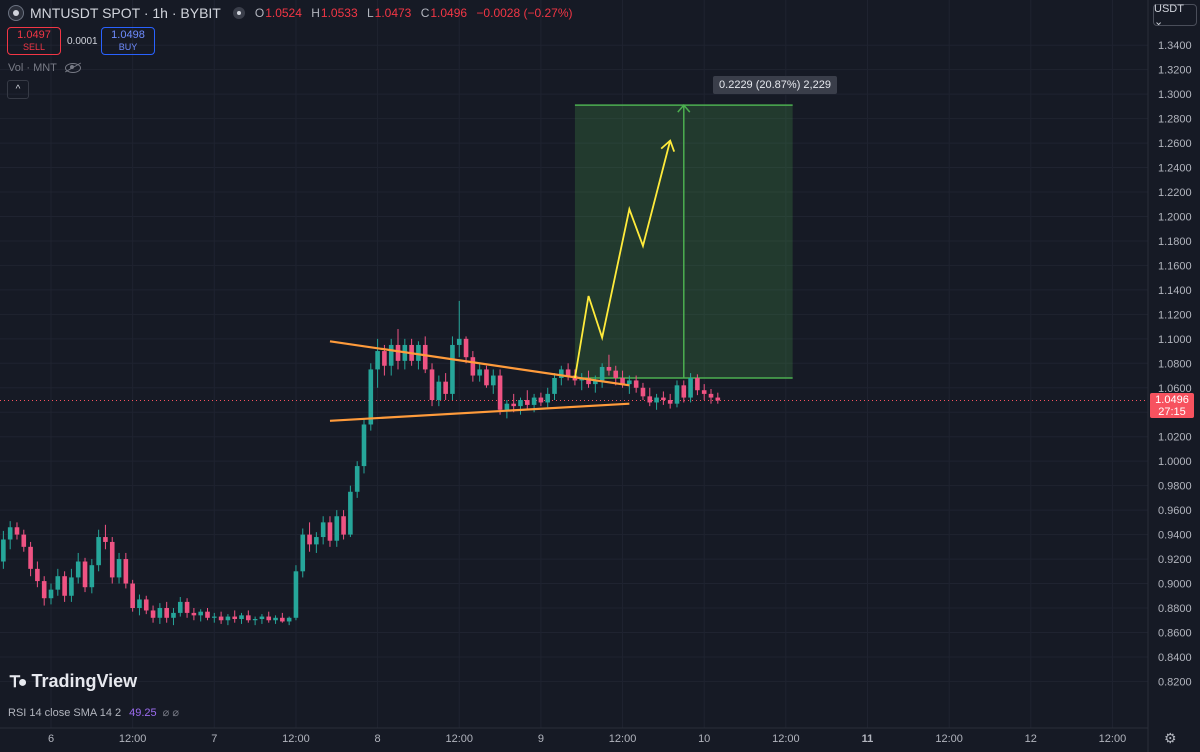 This screenshot has width=1200, height=752. I want to click on rsi-label: RSI 14 close SMA 14 2, so click(65, 712).